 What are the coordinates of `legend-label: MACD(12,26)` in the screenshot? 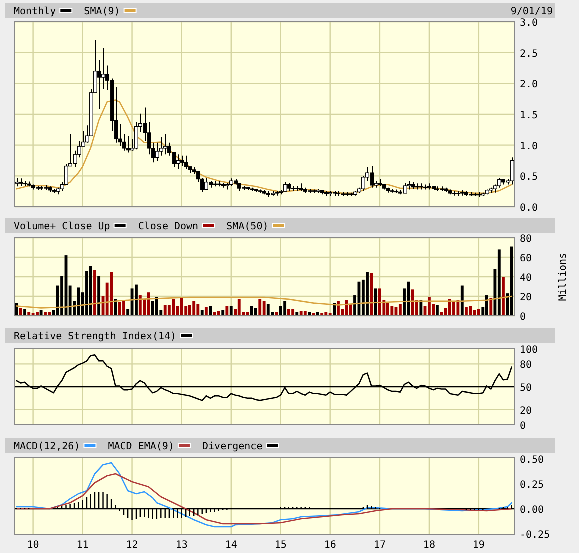 It's located at (47, 447).